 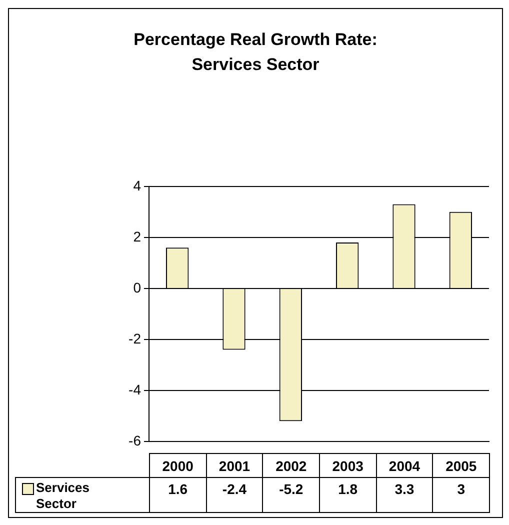 What do you see at coordinates (405, 465) in the screenshot?
I see `x-tick-label: 2004` at bounding box center [405, 465].